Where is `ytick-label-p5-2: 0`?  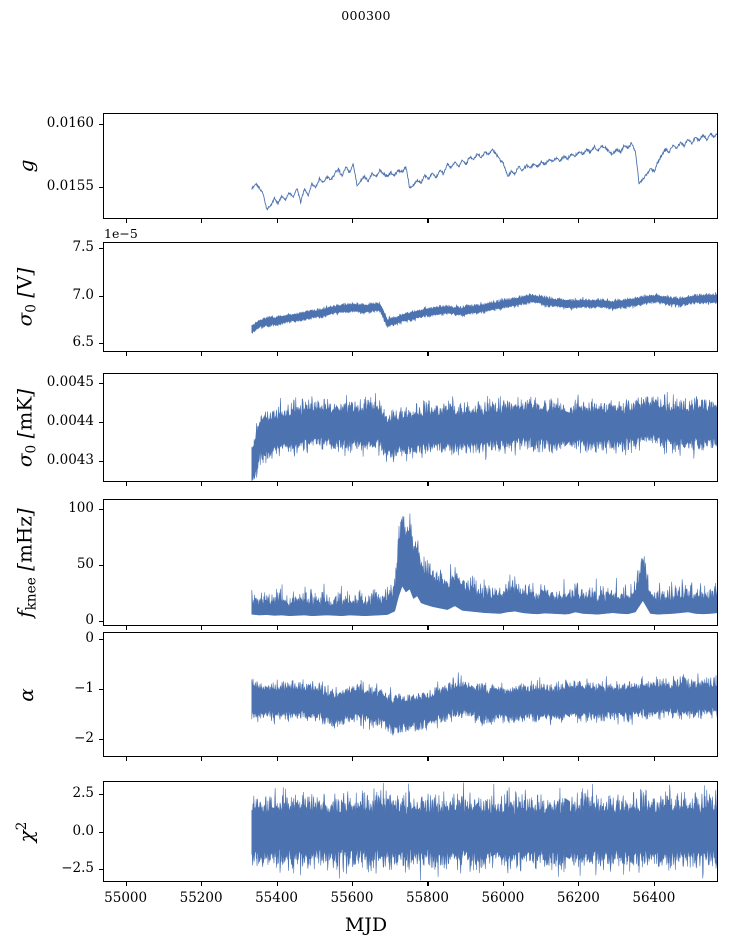 ytick-label-p5-2: 0 is located at coordinates (89, 637).